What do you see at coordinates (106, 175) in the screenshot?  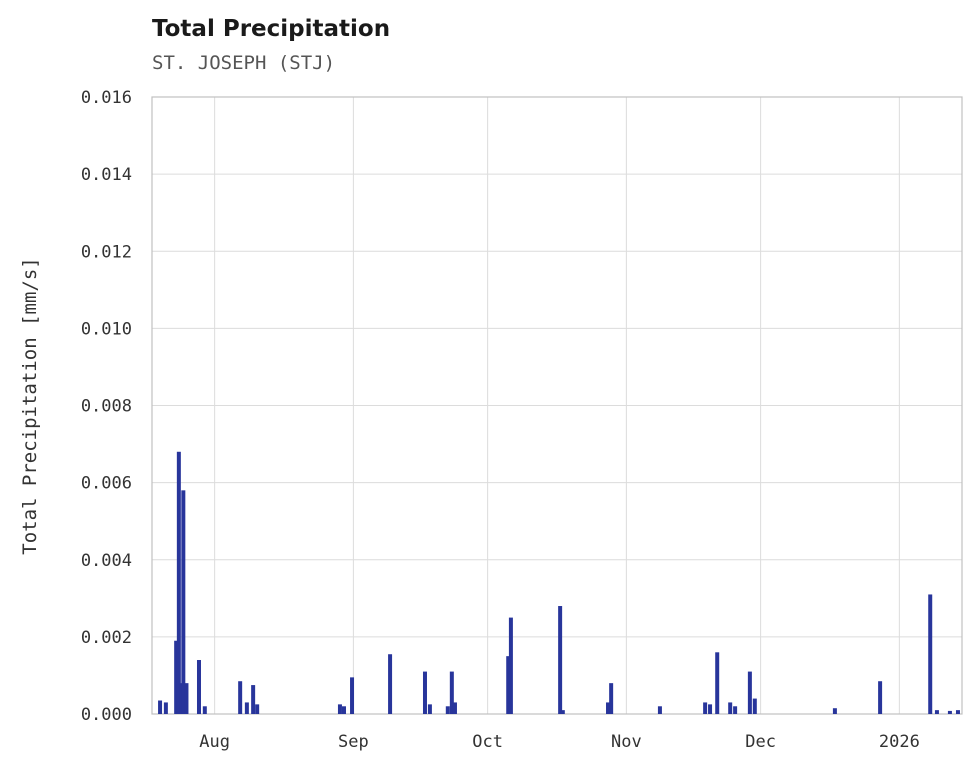 I see `y-tick-label: 0.014` at bounding box center [106, 175].